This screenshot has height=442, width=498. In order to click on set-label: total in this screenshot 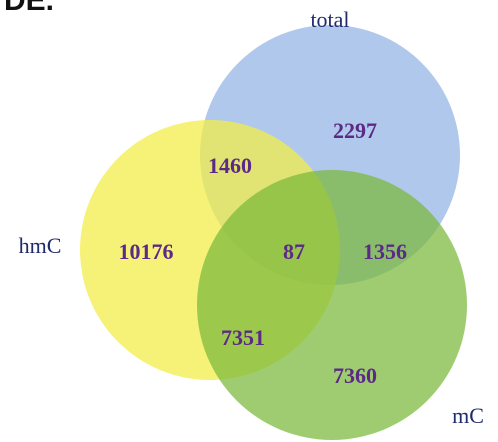, I will do `click(329, 19)`.